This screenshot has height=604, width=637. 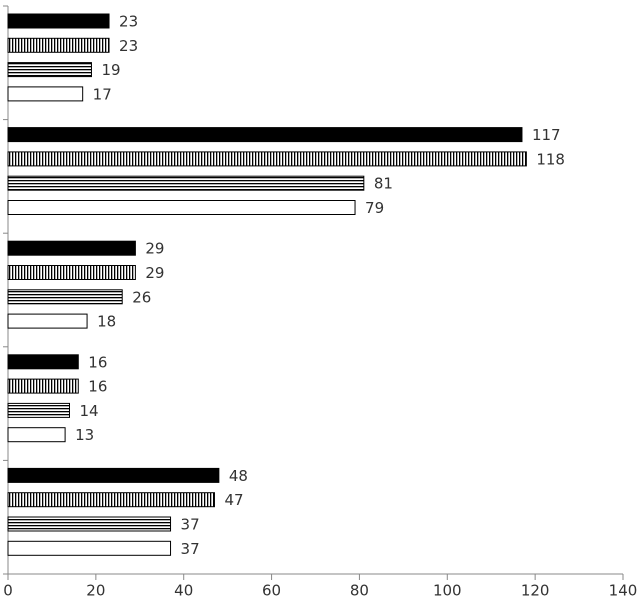 What do you see at coordinates (89, 411) in the screenshot?
I see `data-label: 14` at bounding box center [89, 411].